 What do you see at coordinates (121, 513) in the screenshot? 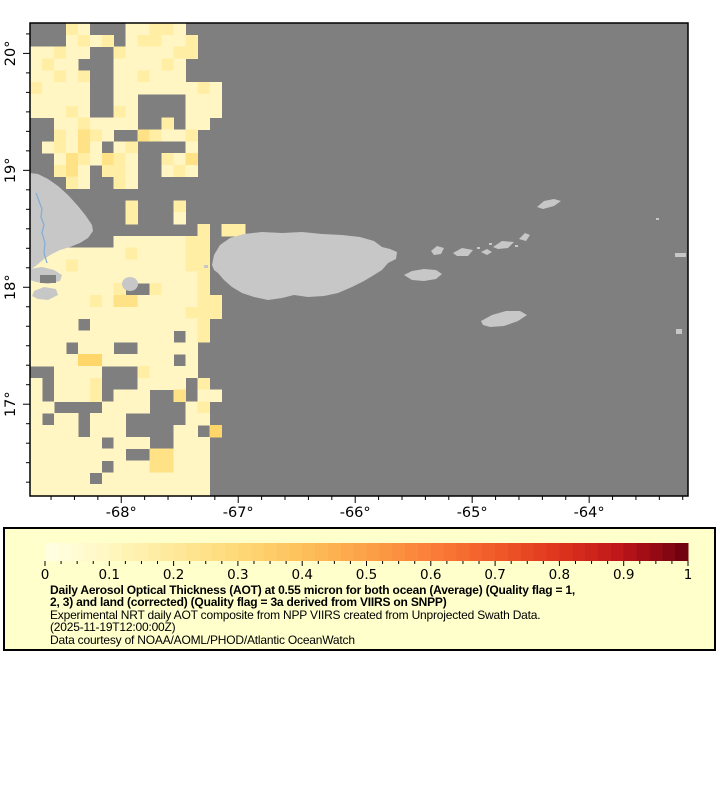
I see `svg-text: -68°` at bounding box center [121, 513].